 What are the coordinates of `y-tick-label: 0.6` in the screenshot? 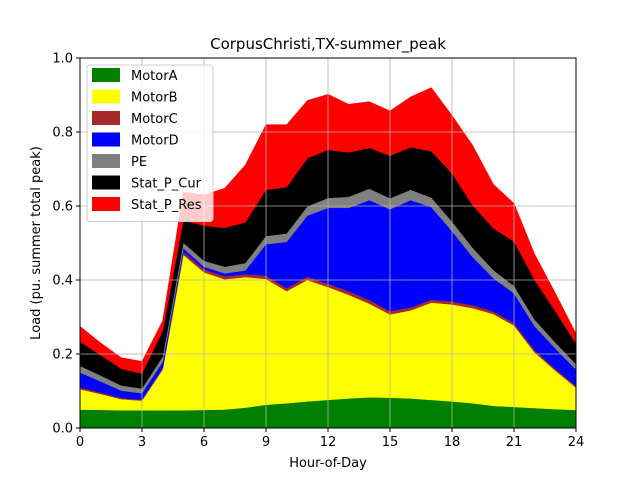 It's located at (62, 207).